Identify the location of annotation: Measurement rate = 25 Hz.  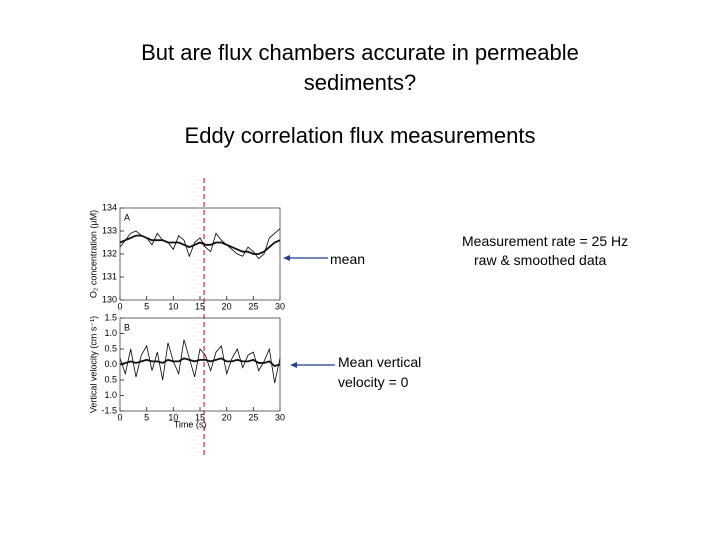
(545, 241).